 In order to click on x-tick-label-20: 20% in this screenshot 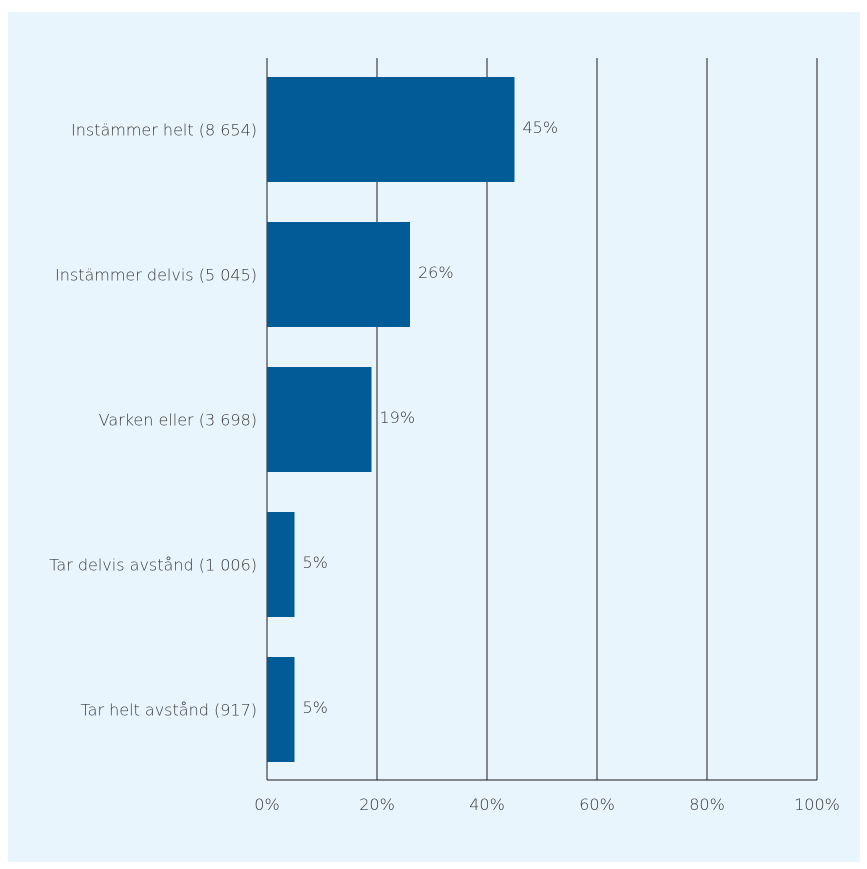, I will do `click(377, 804)`.